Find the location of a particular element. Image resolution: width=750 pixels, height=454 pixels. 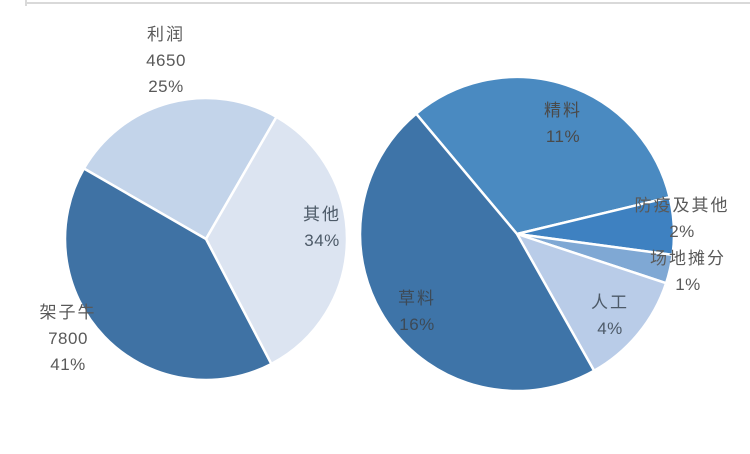

label-feeder-cattle: 架子牛 7800 41% is located at coordinates (68, 339).